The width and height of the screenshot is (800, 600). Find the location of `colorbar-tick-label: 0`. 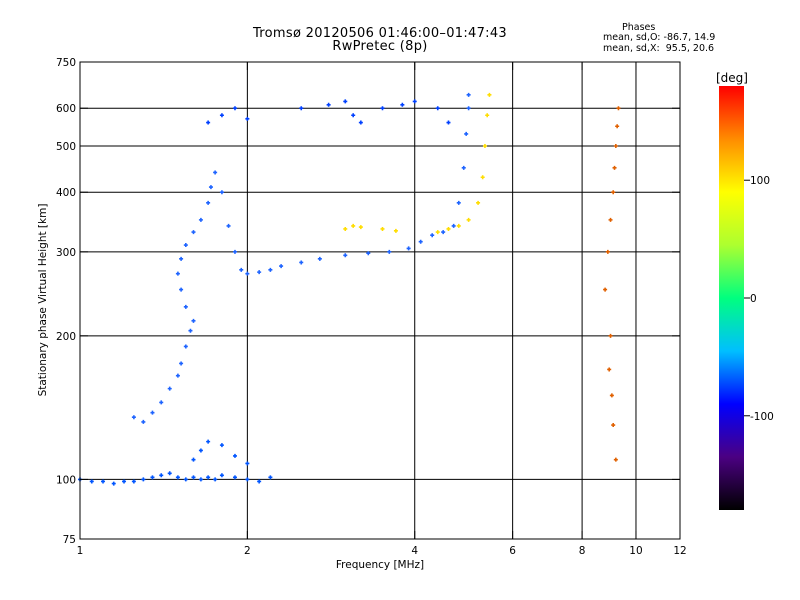

colorbar-tick-label: 0 is located at coordinates (753, 299).